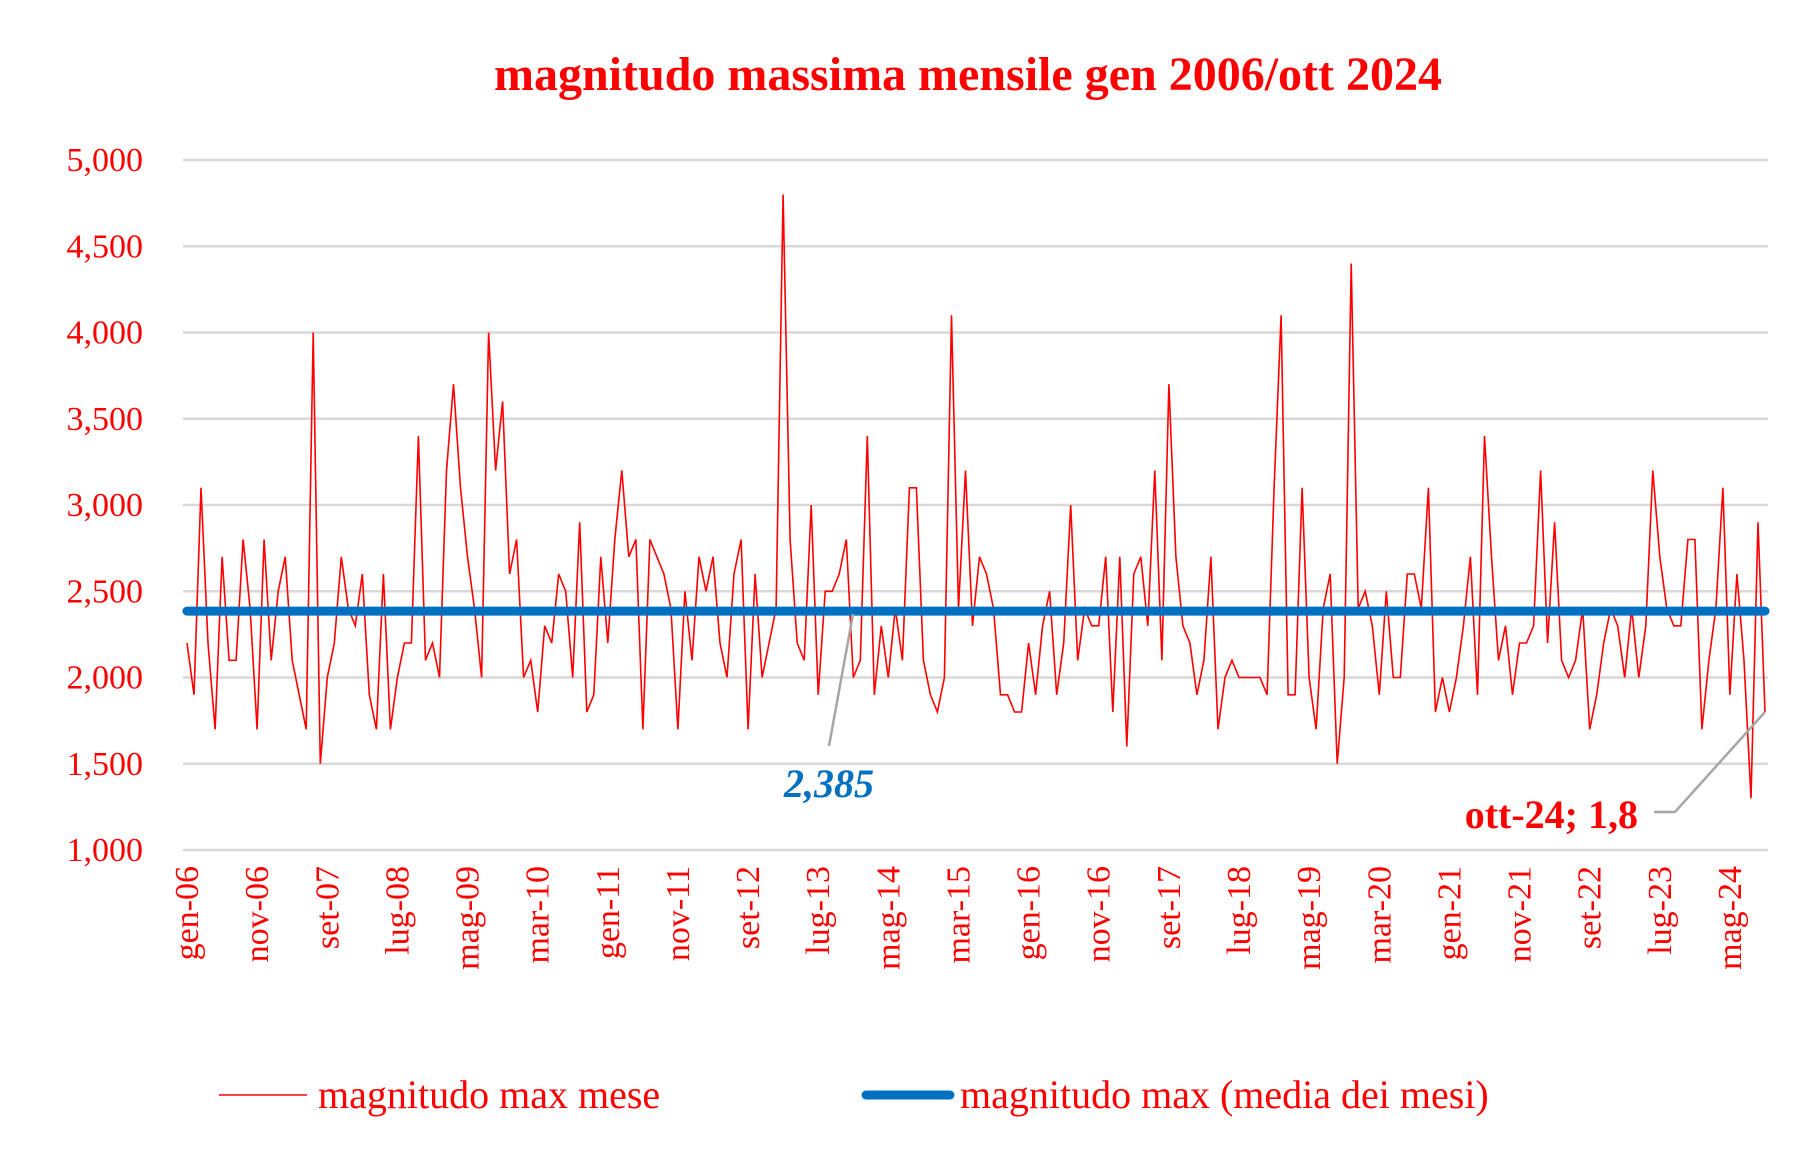 The image size is (1819, 1170). I want to click on x-tick-label: set-07, so click(327, 907).